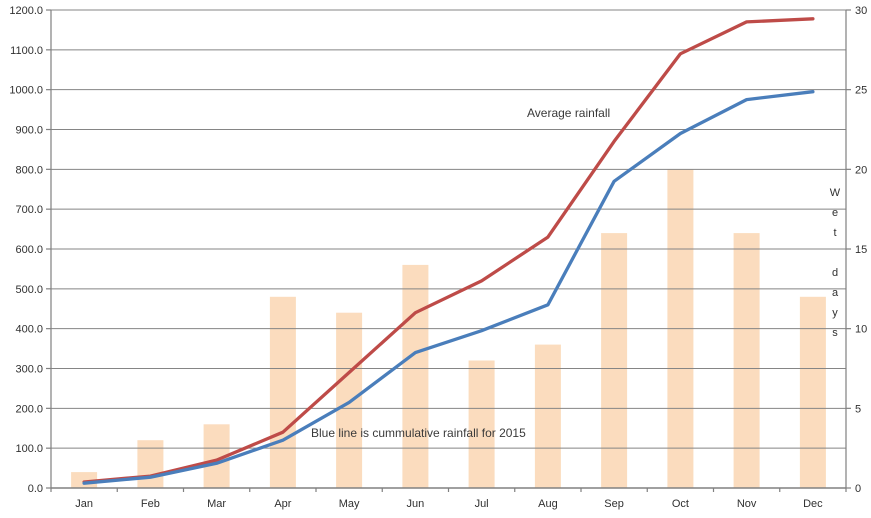  Describe the element at coordinates (812, 392) in the screenshot. I see `bar-Dec` at that location.